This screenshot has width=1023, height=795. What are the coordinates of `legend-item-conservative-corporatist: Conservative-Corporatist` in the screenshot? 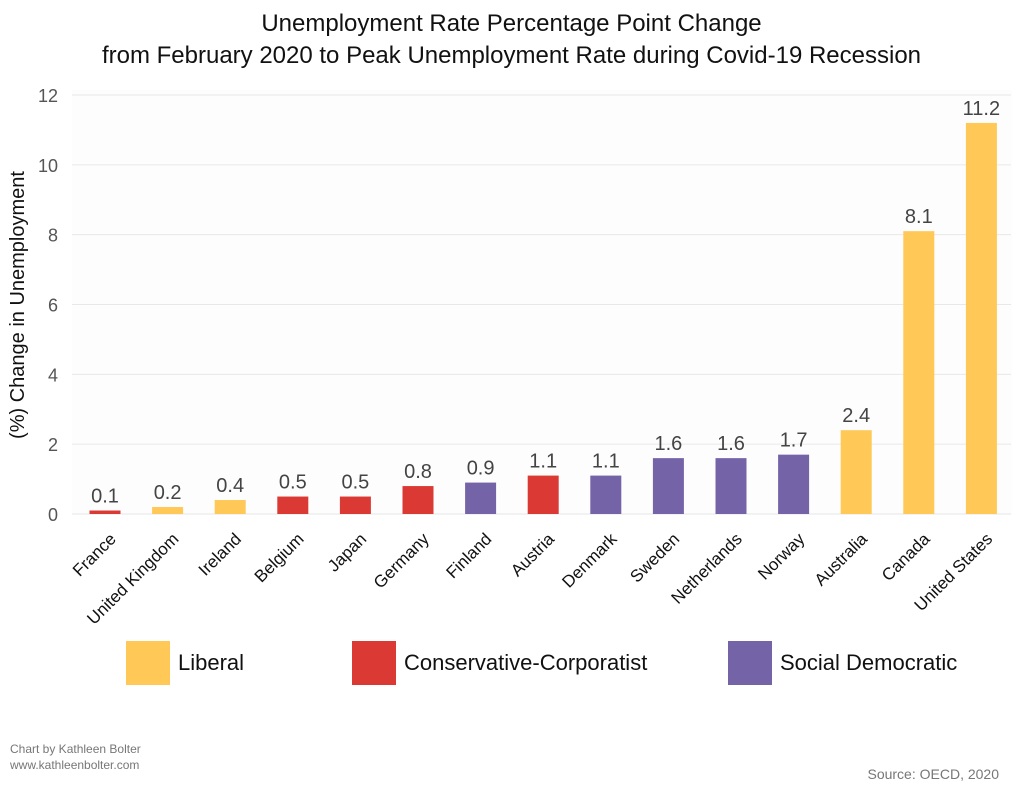 It's located at (499, 663).